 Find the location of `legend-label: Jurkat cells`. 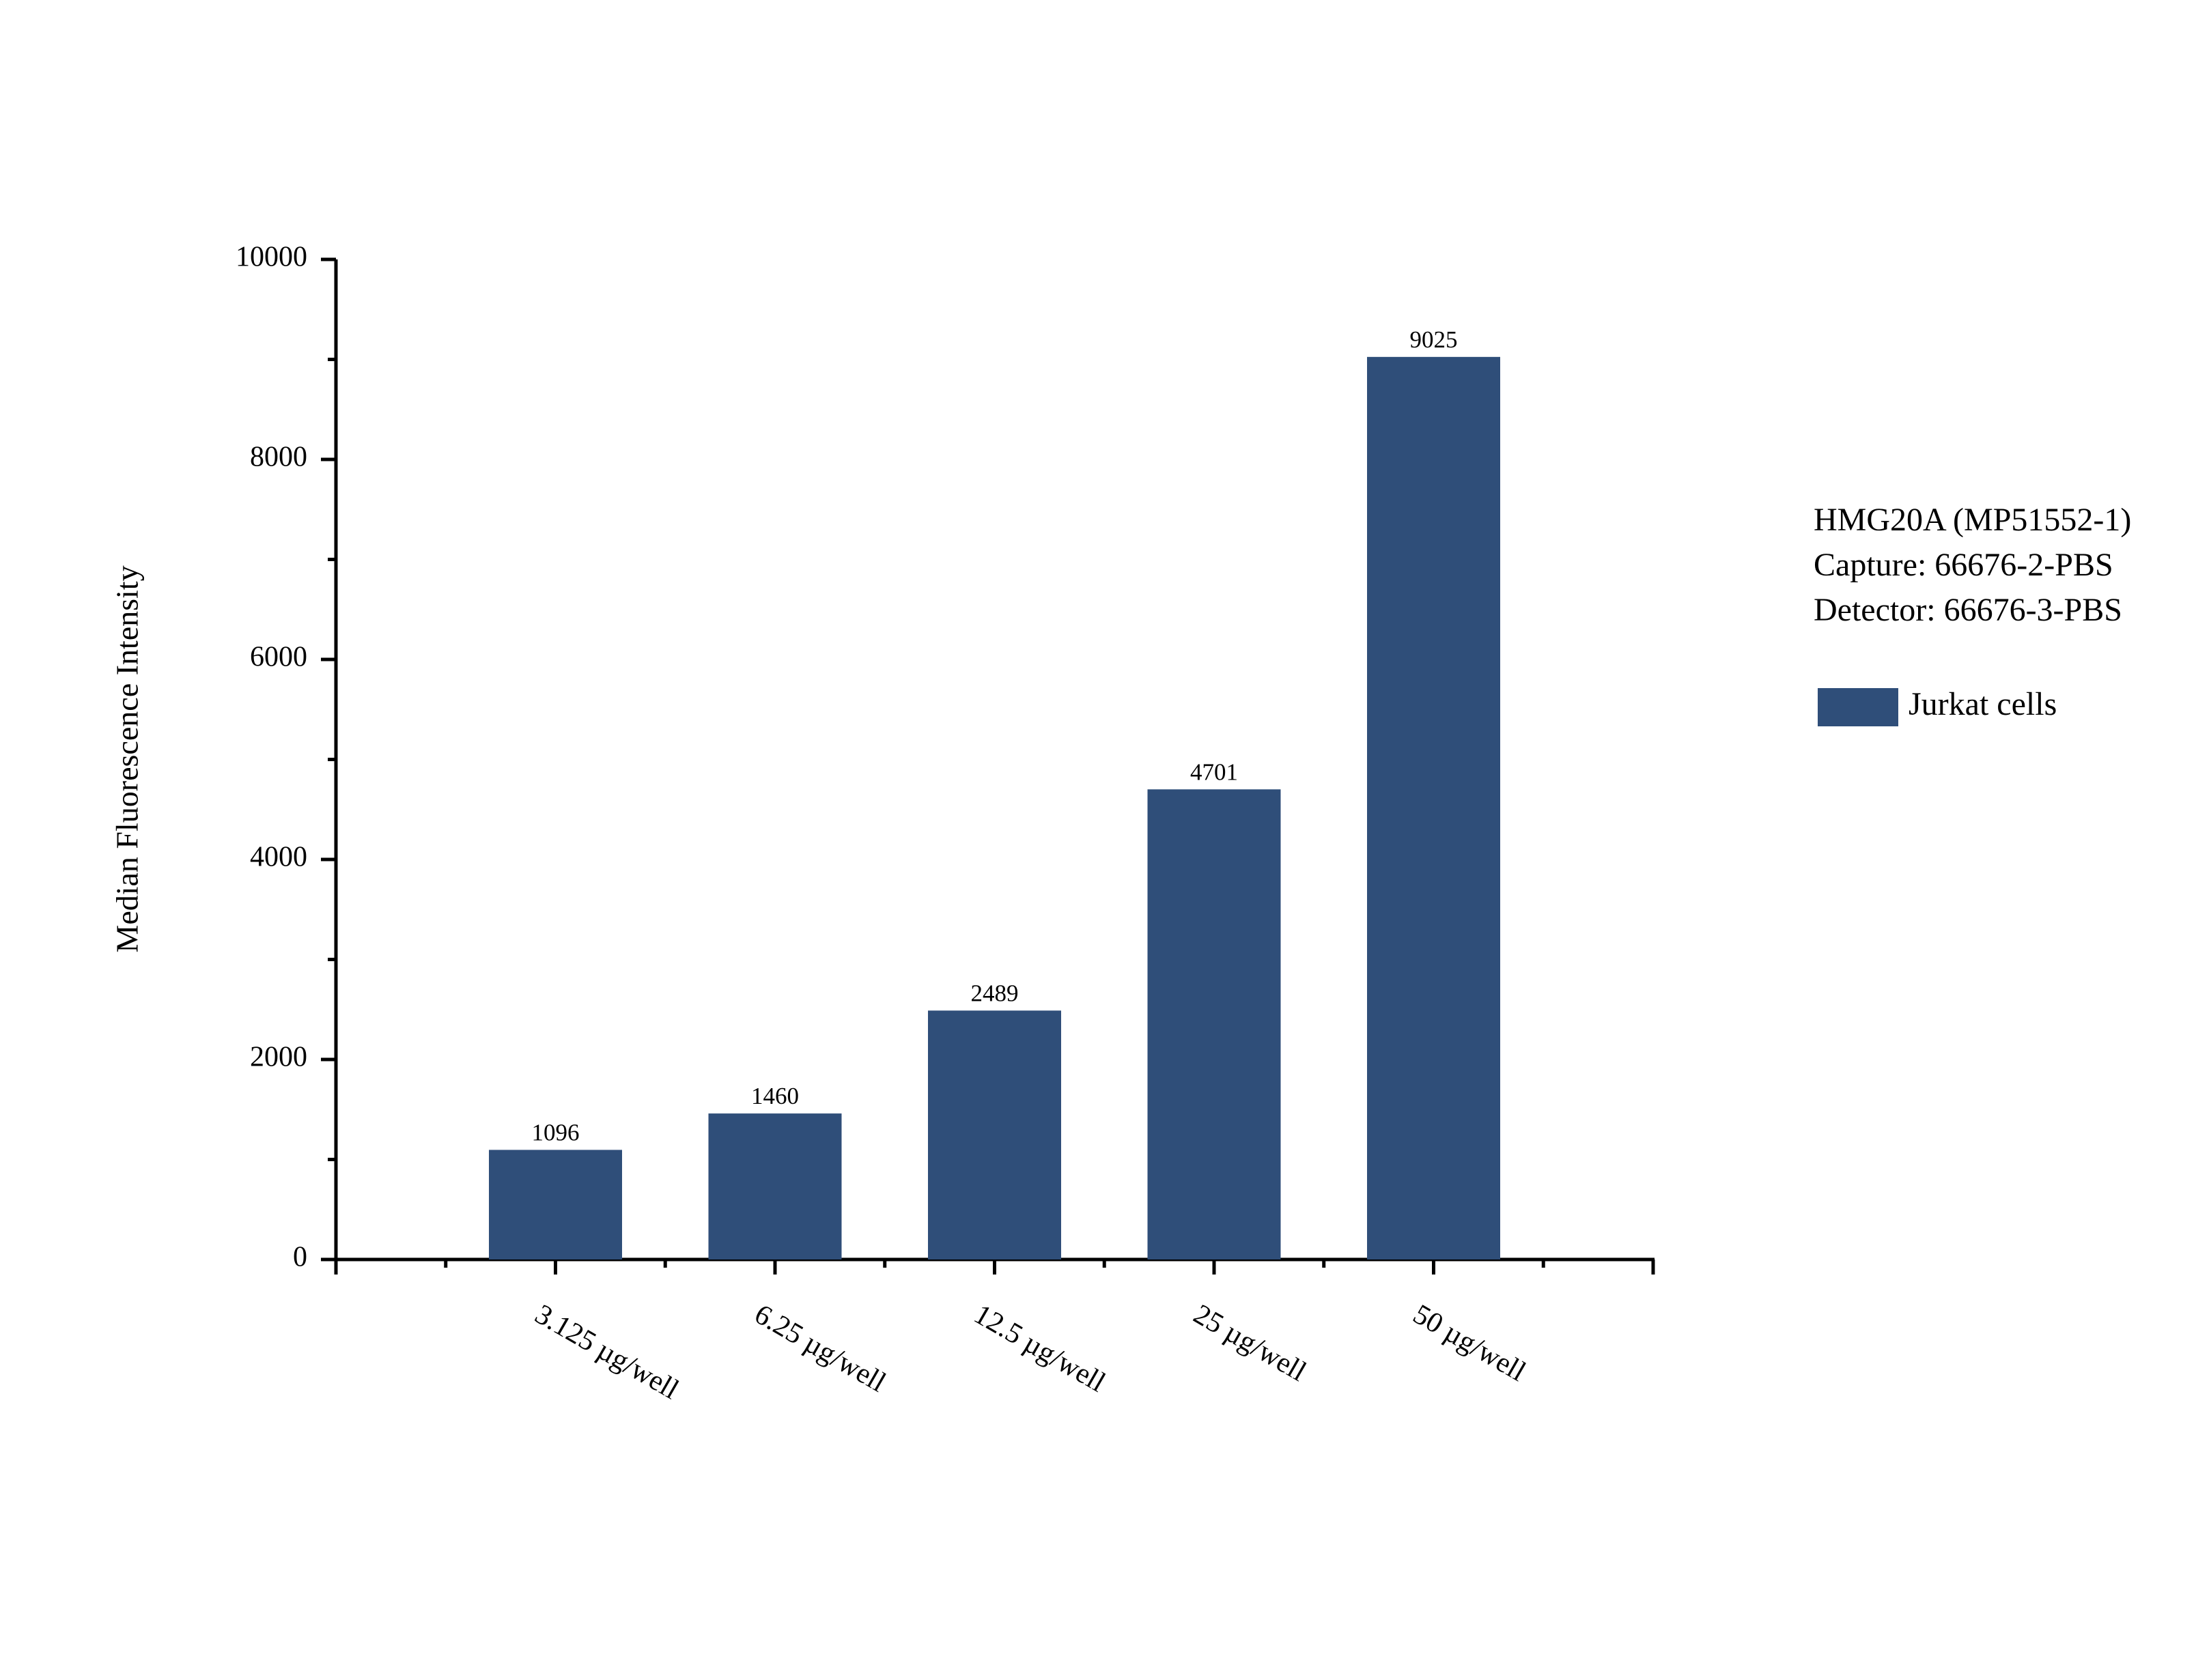

legend-label: Jurkat cells is located at coordinates (1983, 704).